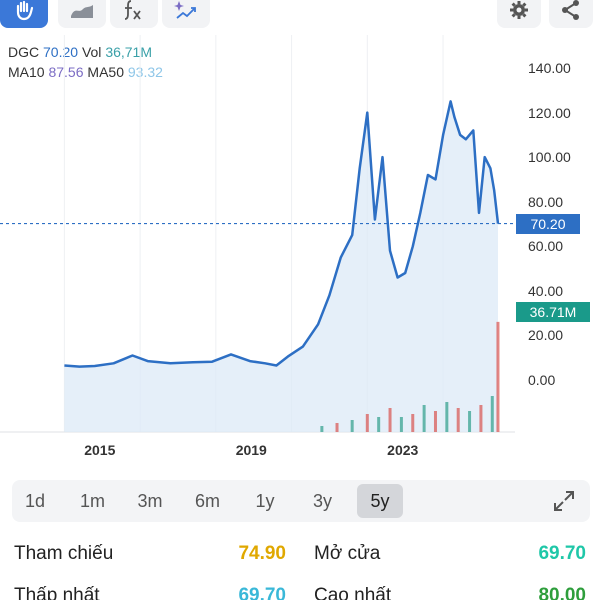 Image resolution: width=600 pixels, height=600 pixels. What do you see at coordinates (353, 592) in the screenshot?
I see `high-price-label: Cao nhất` at bounding box center [353, 592].